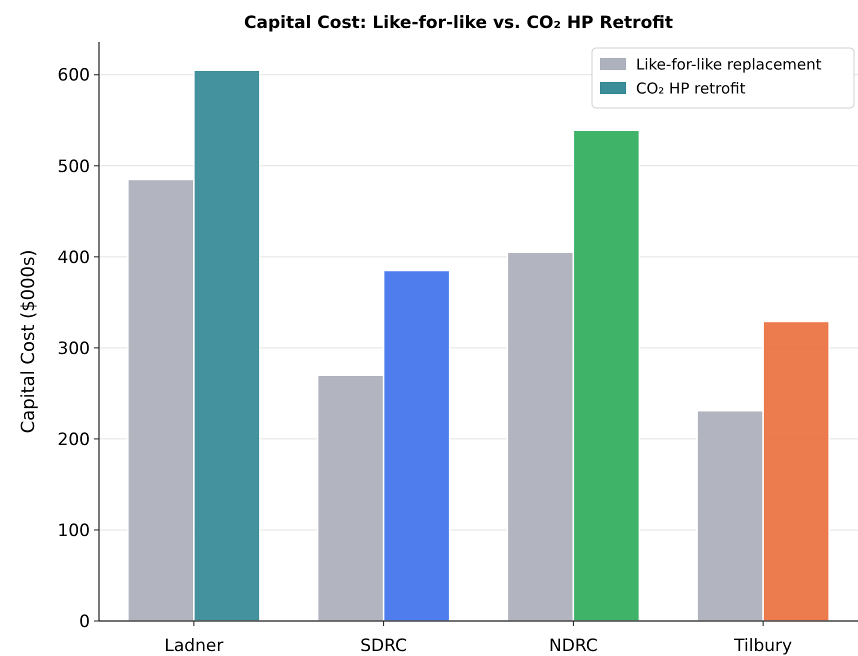 This screenshot has width=858, height=656. I want to click on y-tick-label: 600, so click(74, 76).